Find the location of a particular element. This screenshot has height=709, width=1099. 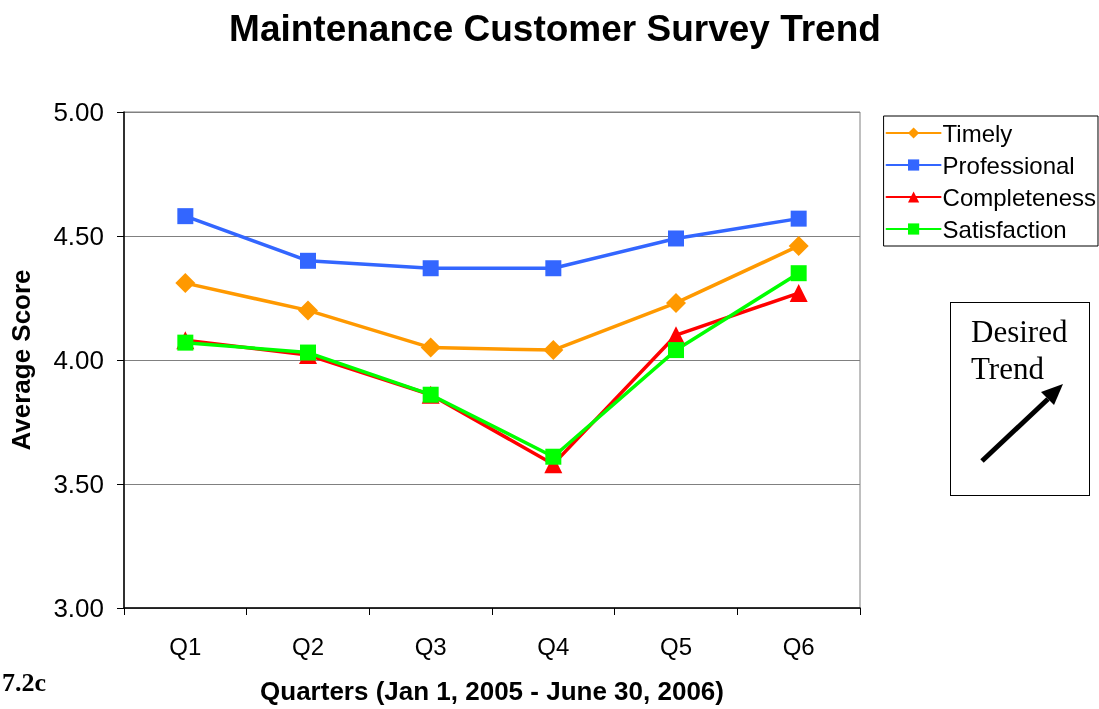

x-axis-title: Quarters (Jan 1, 2005 - June 30, 2006) is located at coordinates (492, 691).